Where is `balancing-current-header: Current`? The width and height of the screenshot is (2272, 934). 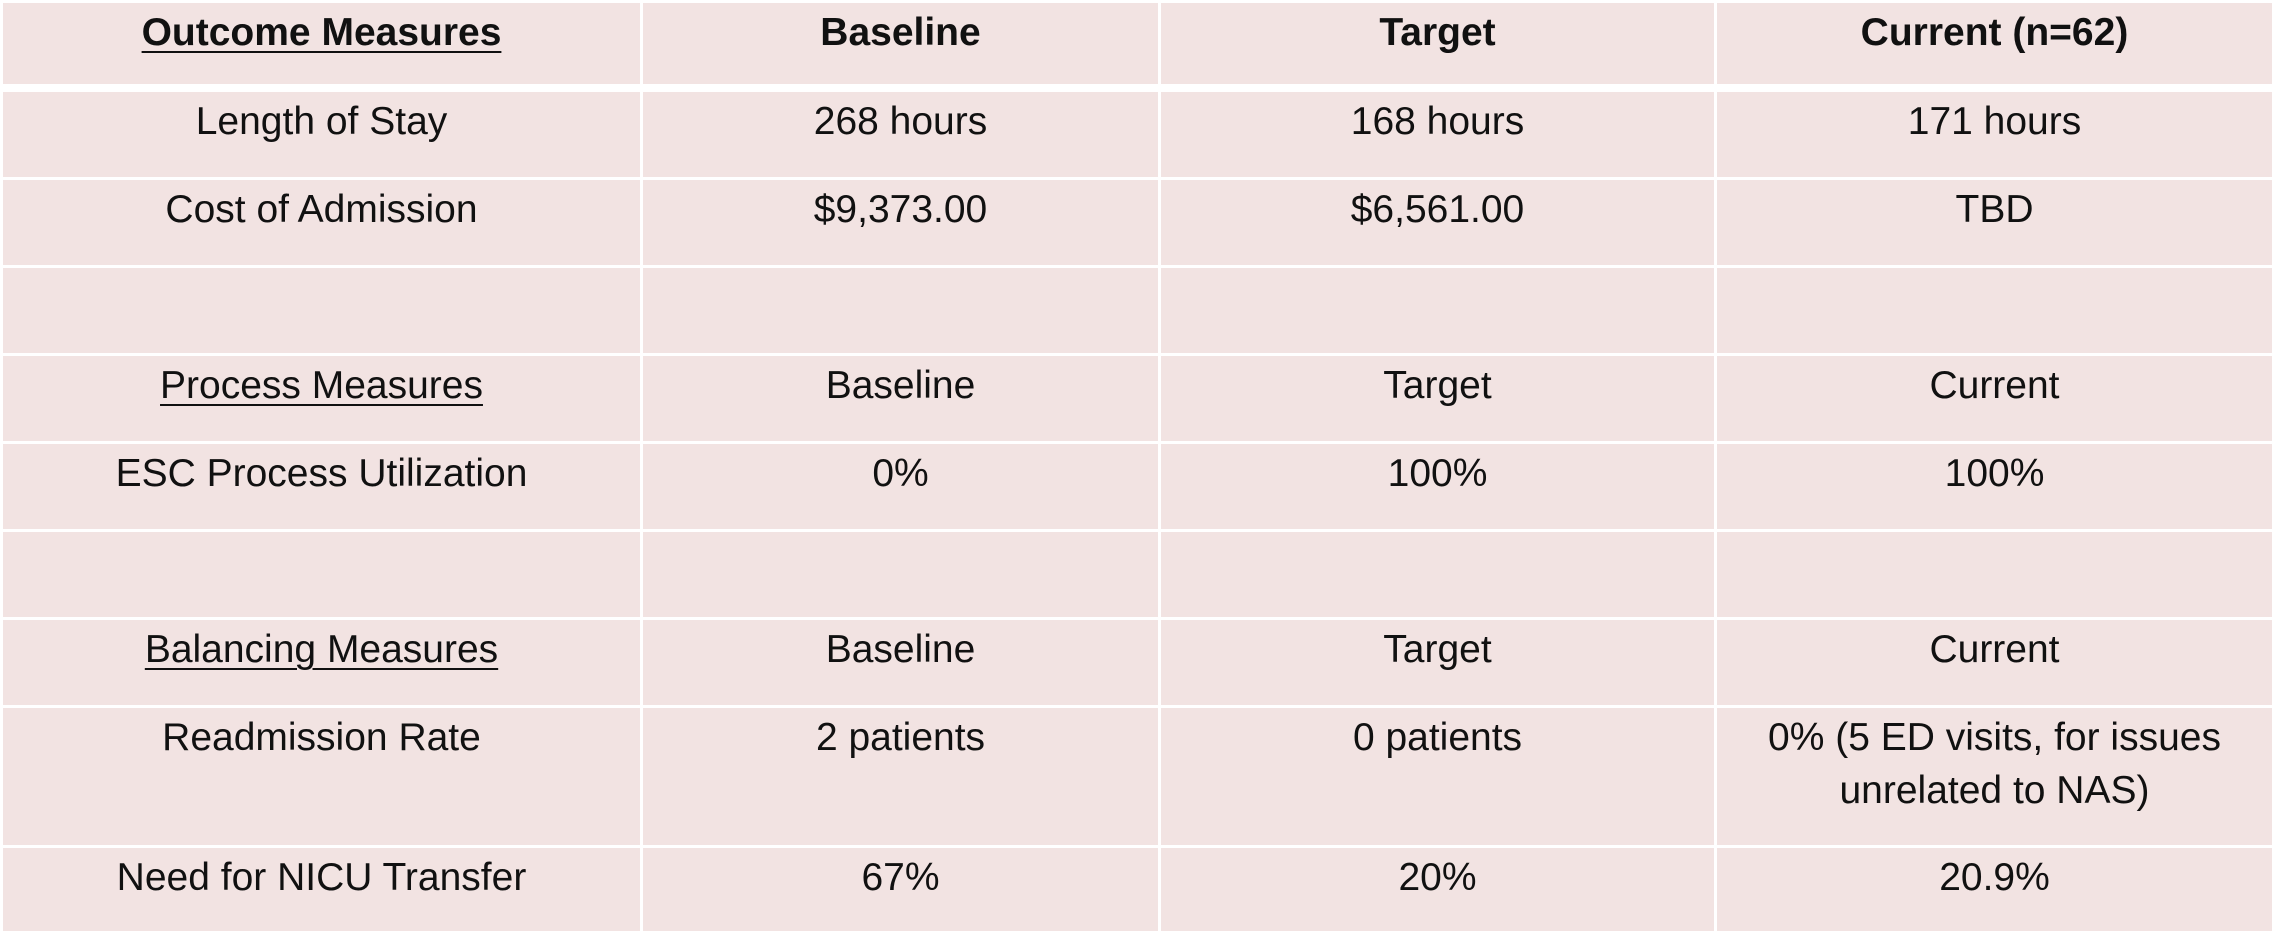 balancing-current-header: Current is located at coordinates (1994, 663).